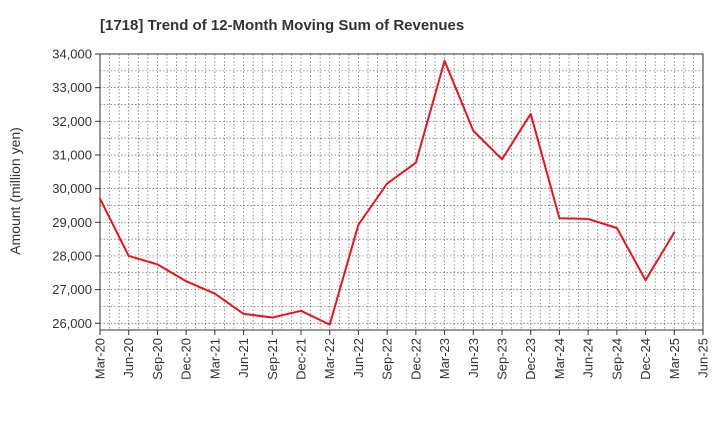 The height and width of the screenshot is (440, 720). What do you see at coordinates (559, 358) in the screenshot?
I see `x-tick-label: Mar-24` at bounding box center [559, 358].